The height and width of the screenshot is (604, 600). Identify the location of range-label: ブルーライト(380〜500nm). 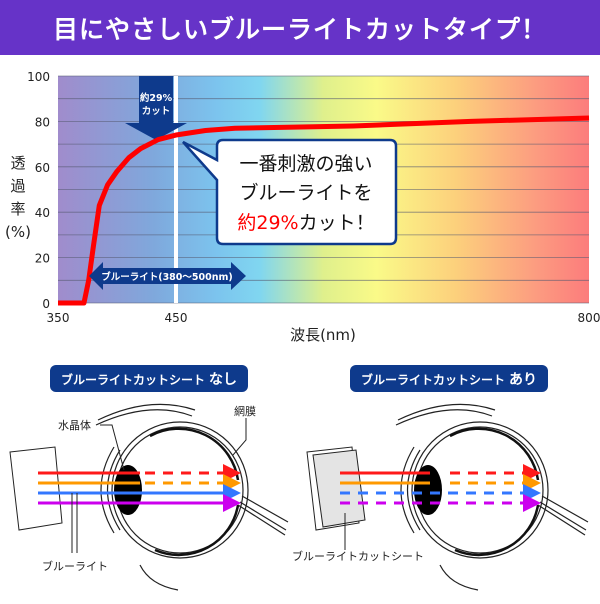
(167, 277).